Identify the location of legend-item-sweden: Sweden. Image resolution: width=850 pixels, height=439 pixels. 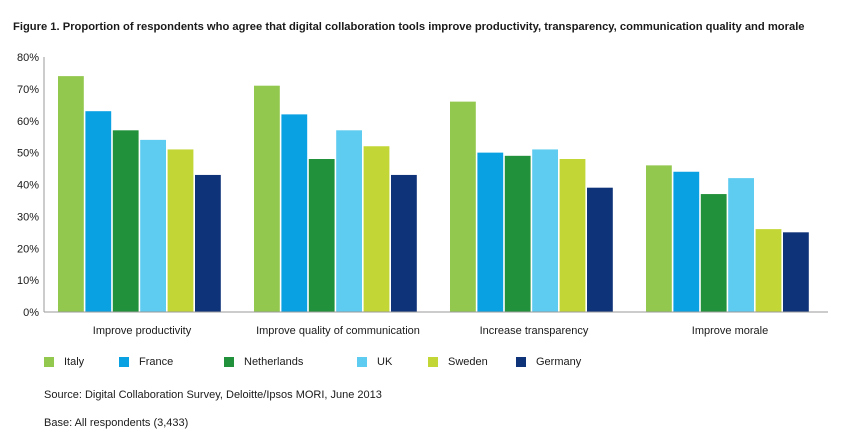
(472, 362).